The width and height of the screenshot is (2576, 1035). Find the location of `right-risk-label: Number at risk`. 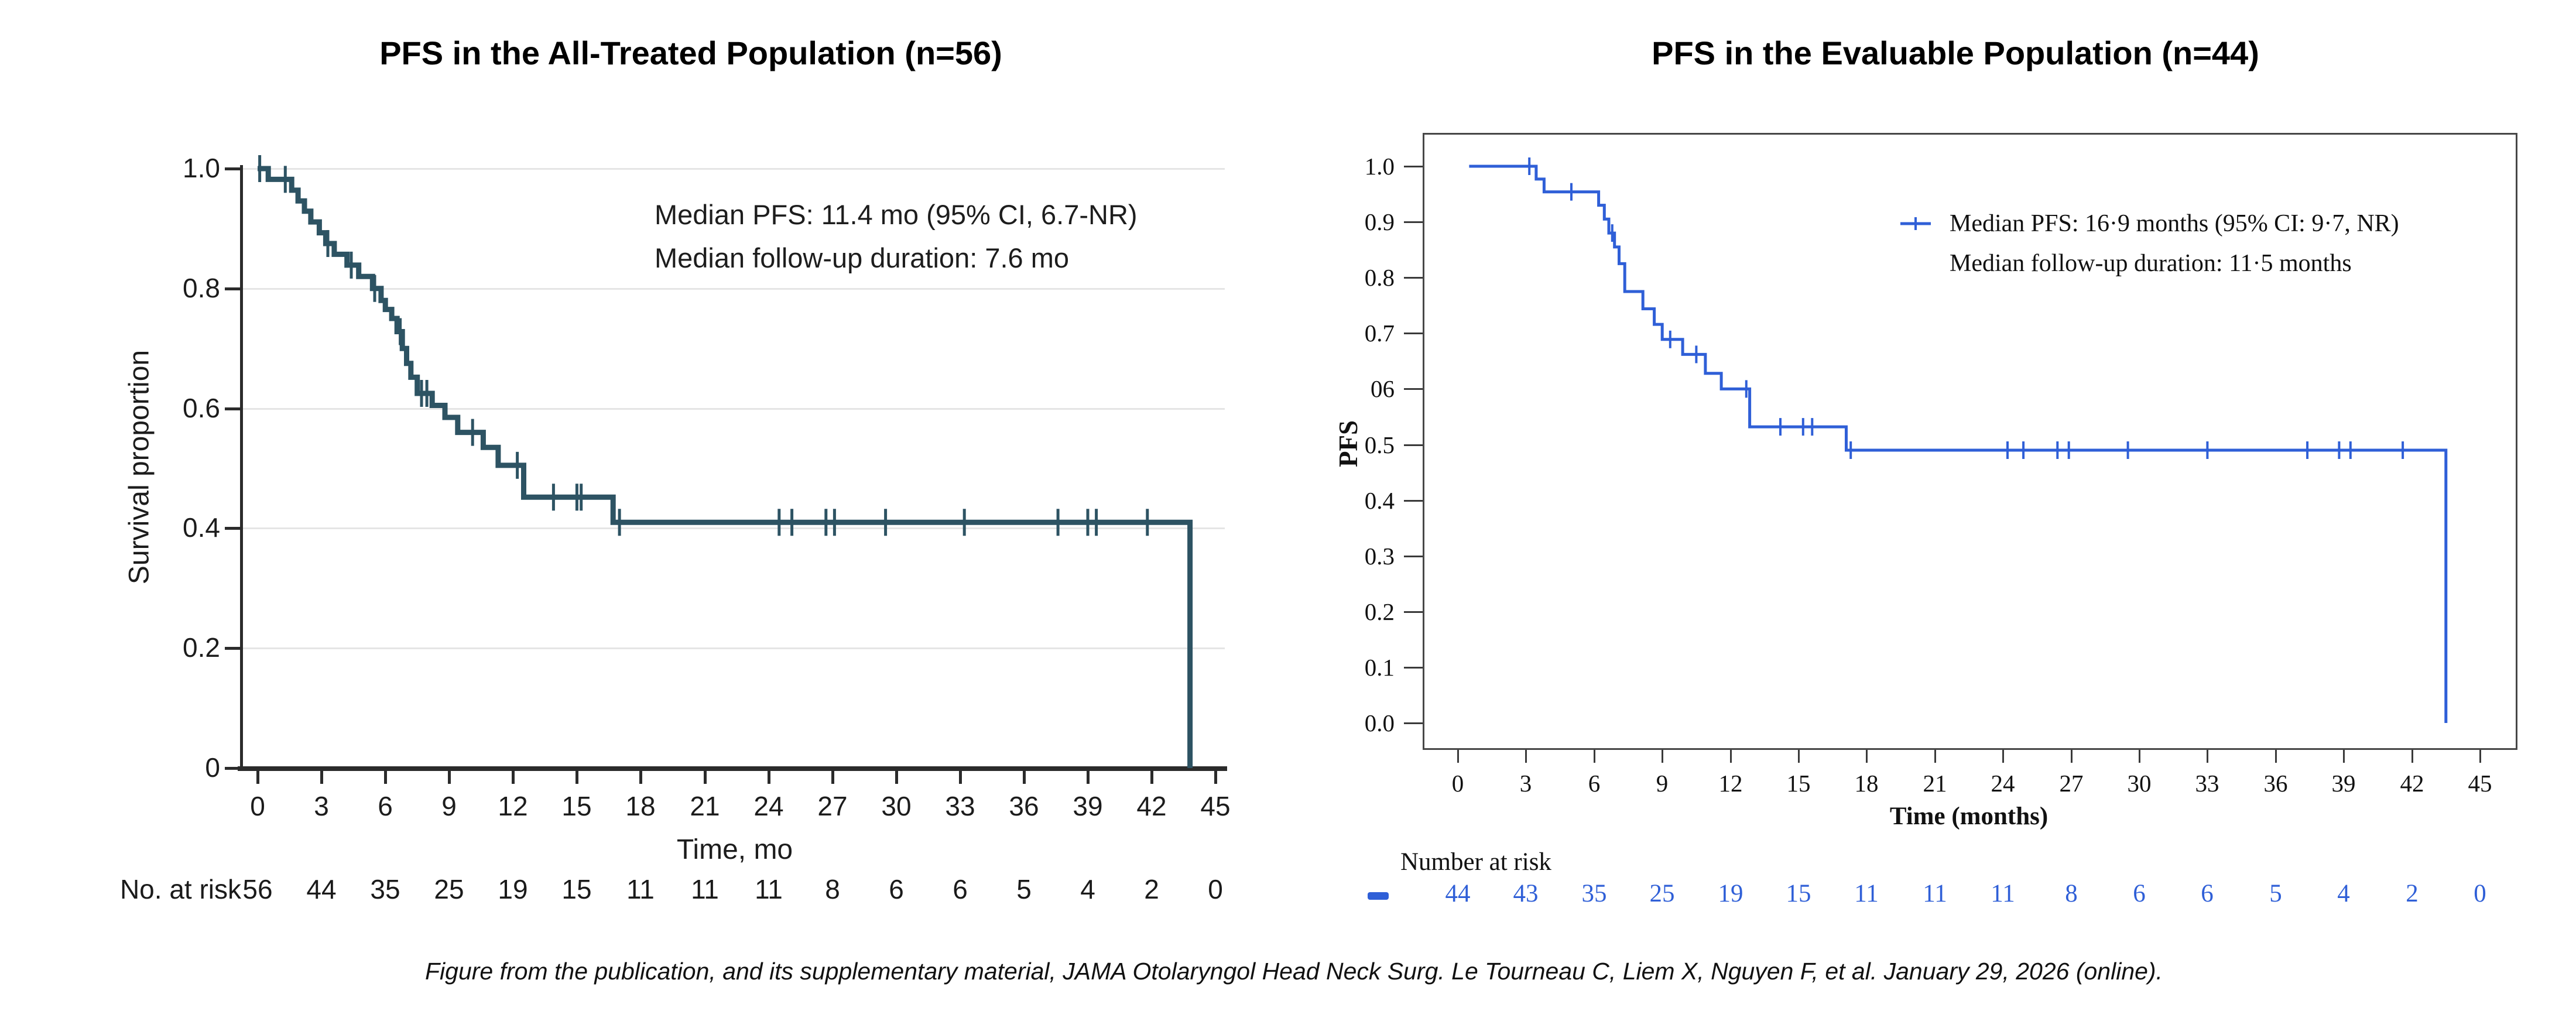

right-risk-label: Number at risk is located at coordinates (1475, 862).